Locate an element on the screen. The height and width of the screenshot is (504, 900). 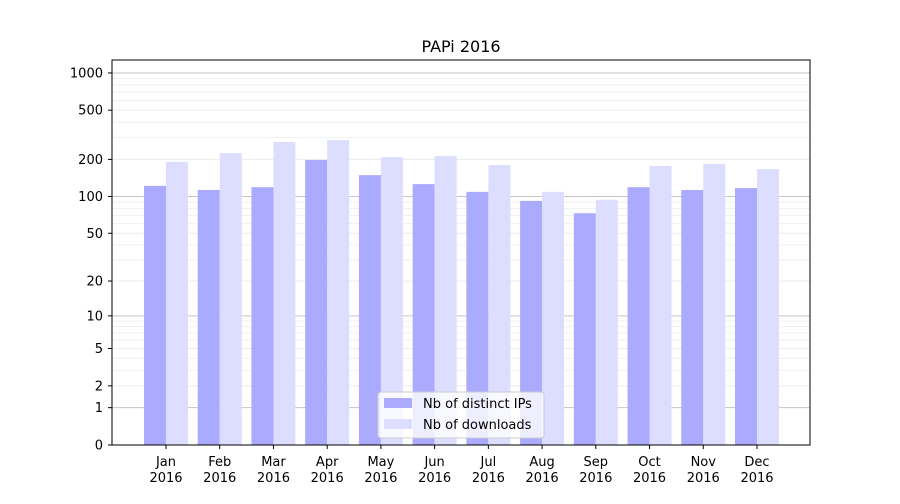
y-tick-label: 1000 is located at coordinates (86, 73).